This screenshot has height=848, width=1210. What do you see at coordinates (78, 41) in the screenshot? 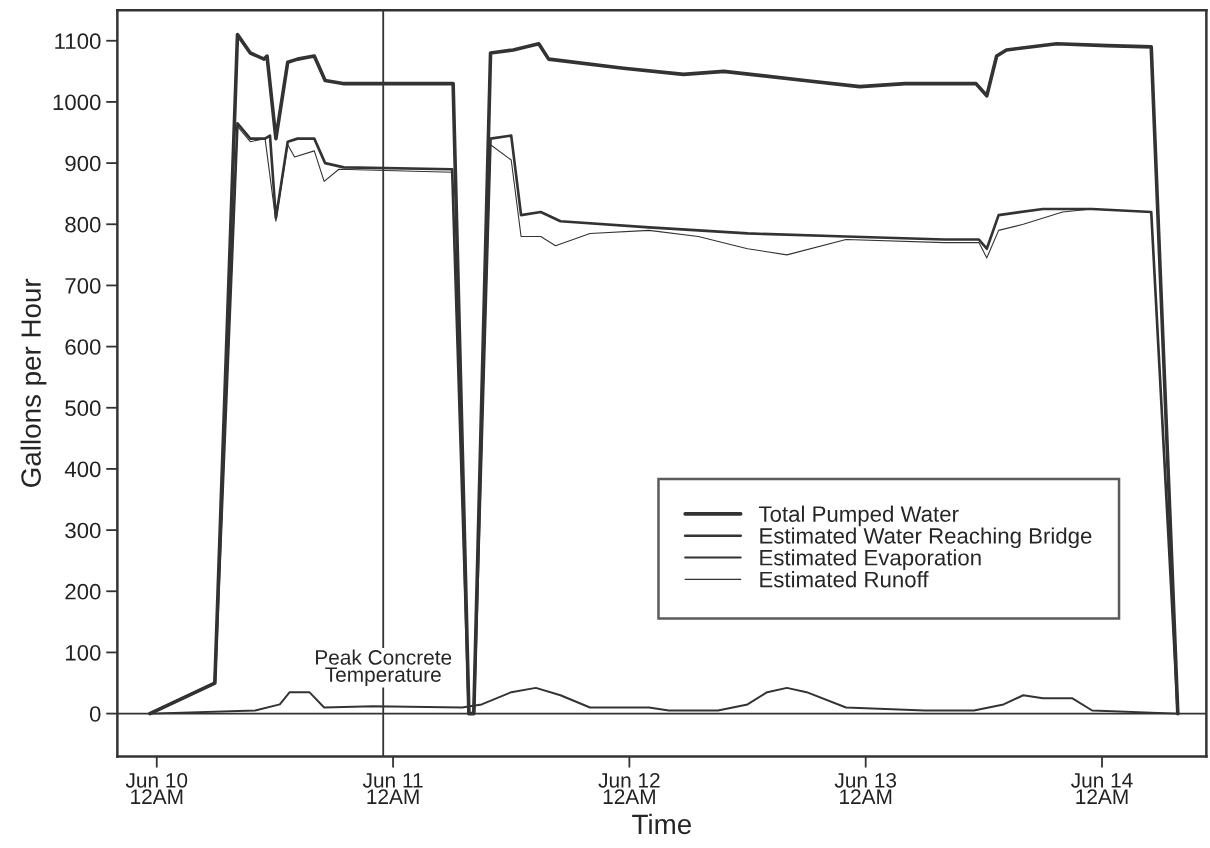
I see `y-tick-label: 1100` at bounding box center [78, 41].